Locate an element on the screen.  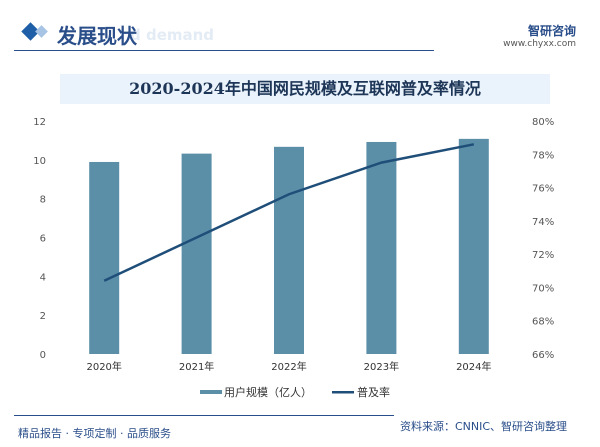
chart-title: 2020-2024年中国网民规模及互联网普及率情况 is located at coordinates (305, 88).